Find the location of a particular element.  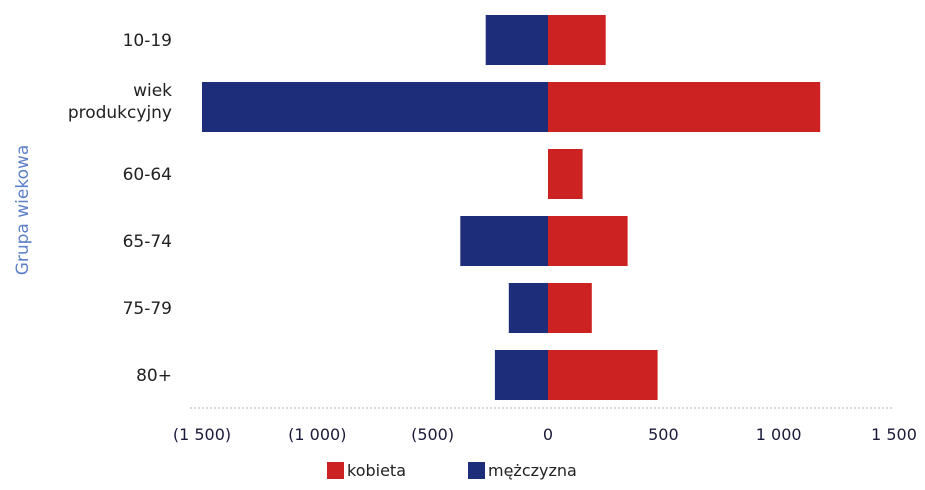

category-label-4: 75-79 is located at coordinates (147, 309).